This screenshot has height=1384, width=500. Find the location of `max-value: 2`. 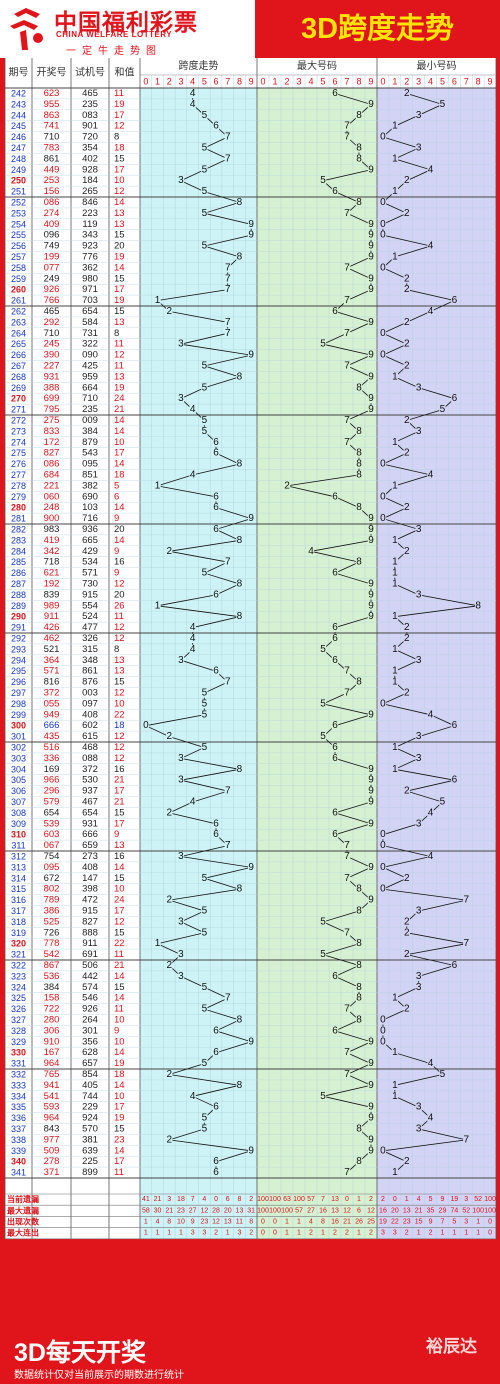

max-value: 2 is located at coordinates (287, 485).